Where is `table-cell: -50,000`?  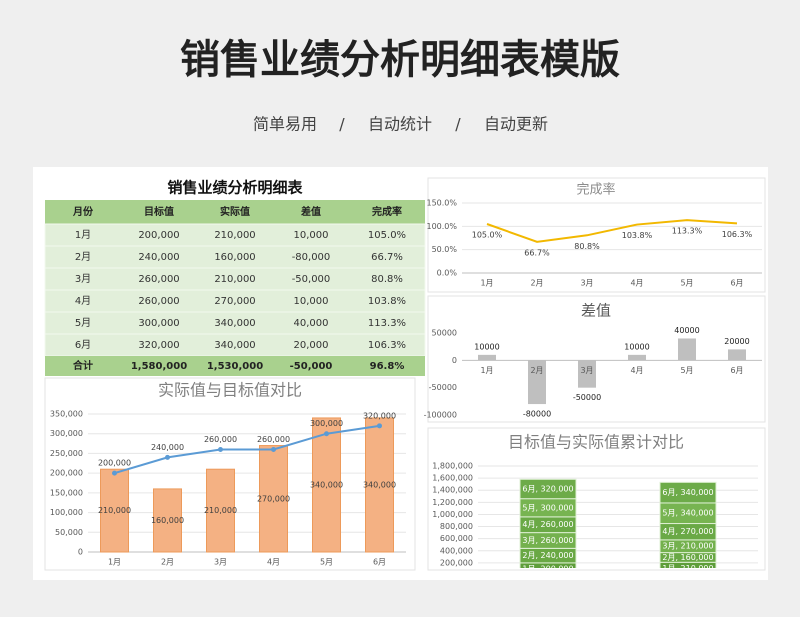 table-cell: -50,000 is located at coordinates (311, 279).